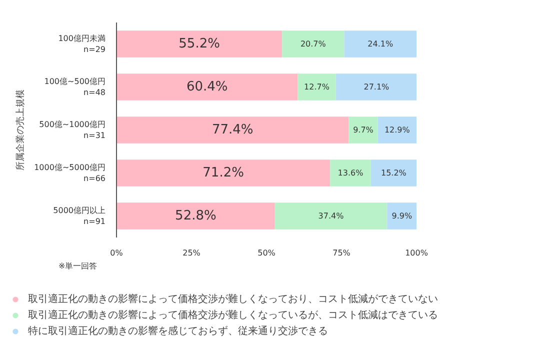 The height and width of the screenshot is (340, 536). I want to click on data-label: 15.2%, so click(393, 173).